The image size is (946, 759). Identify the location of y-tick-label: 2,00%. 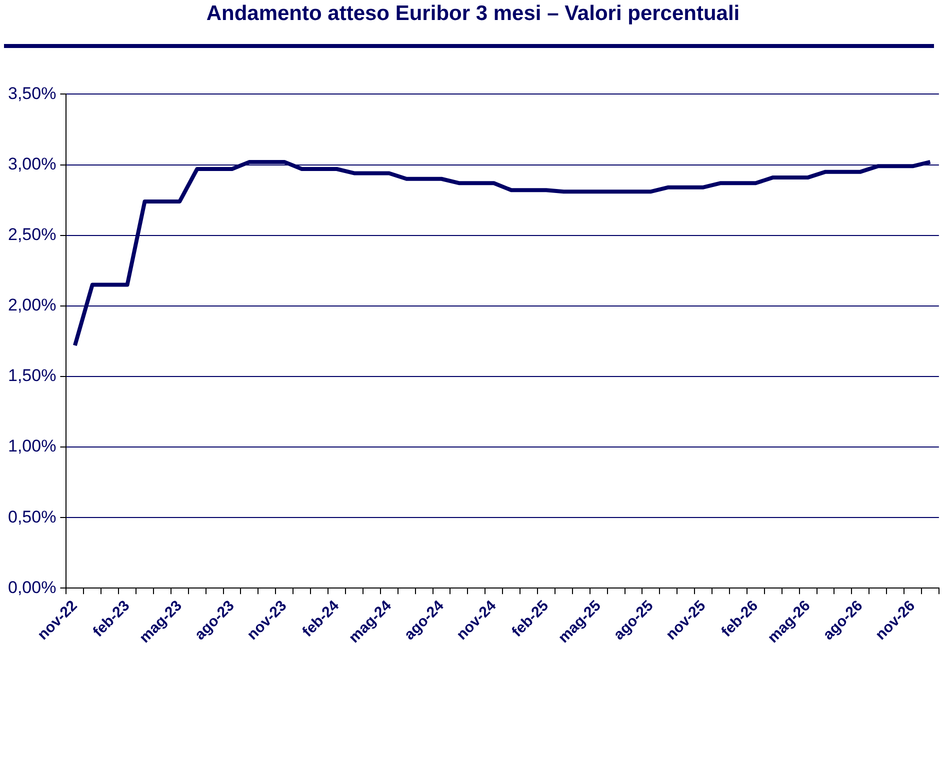
(32, 305).